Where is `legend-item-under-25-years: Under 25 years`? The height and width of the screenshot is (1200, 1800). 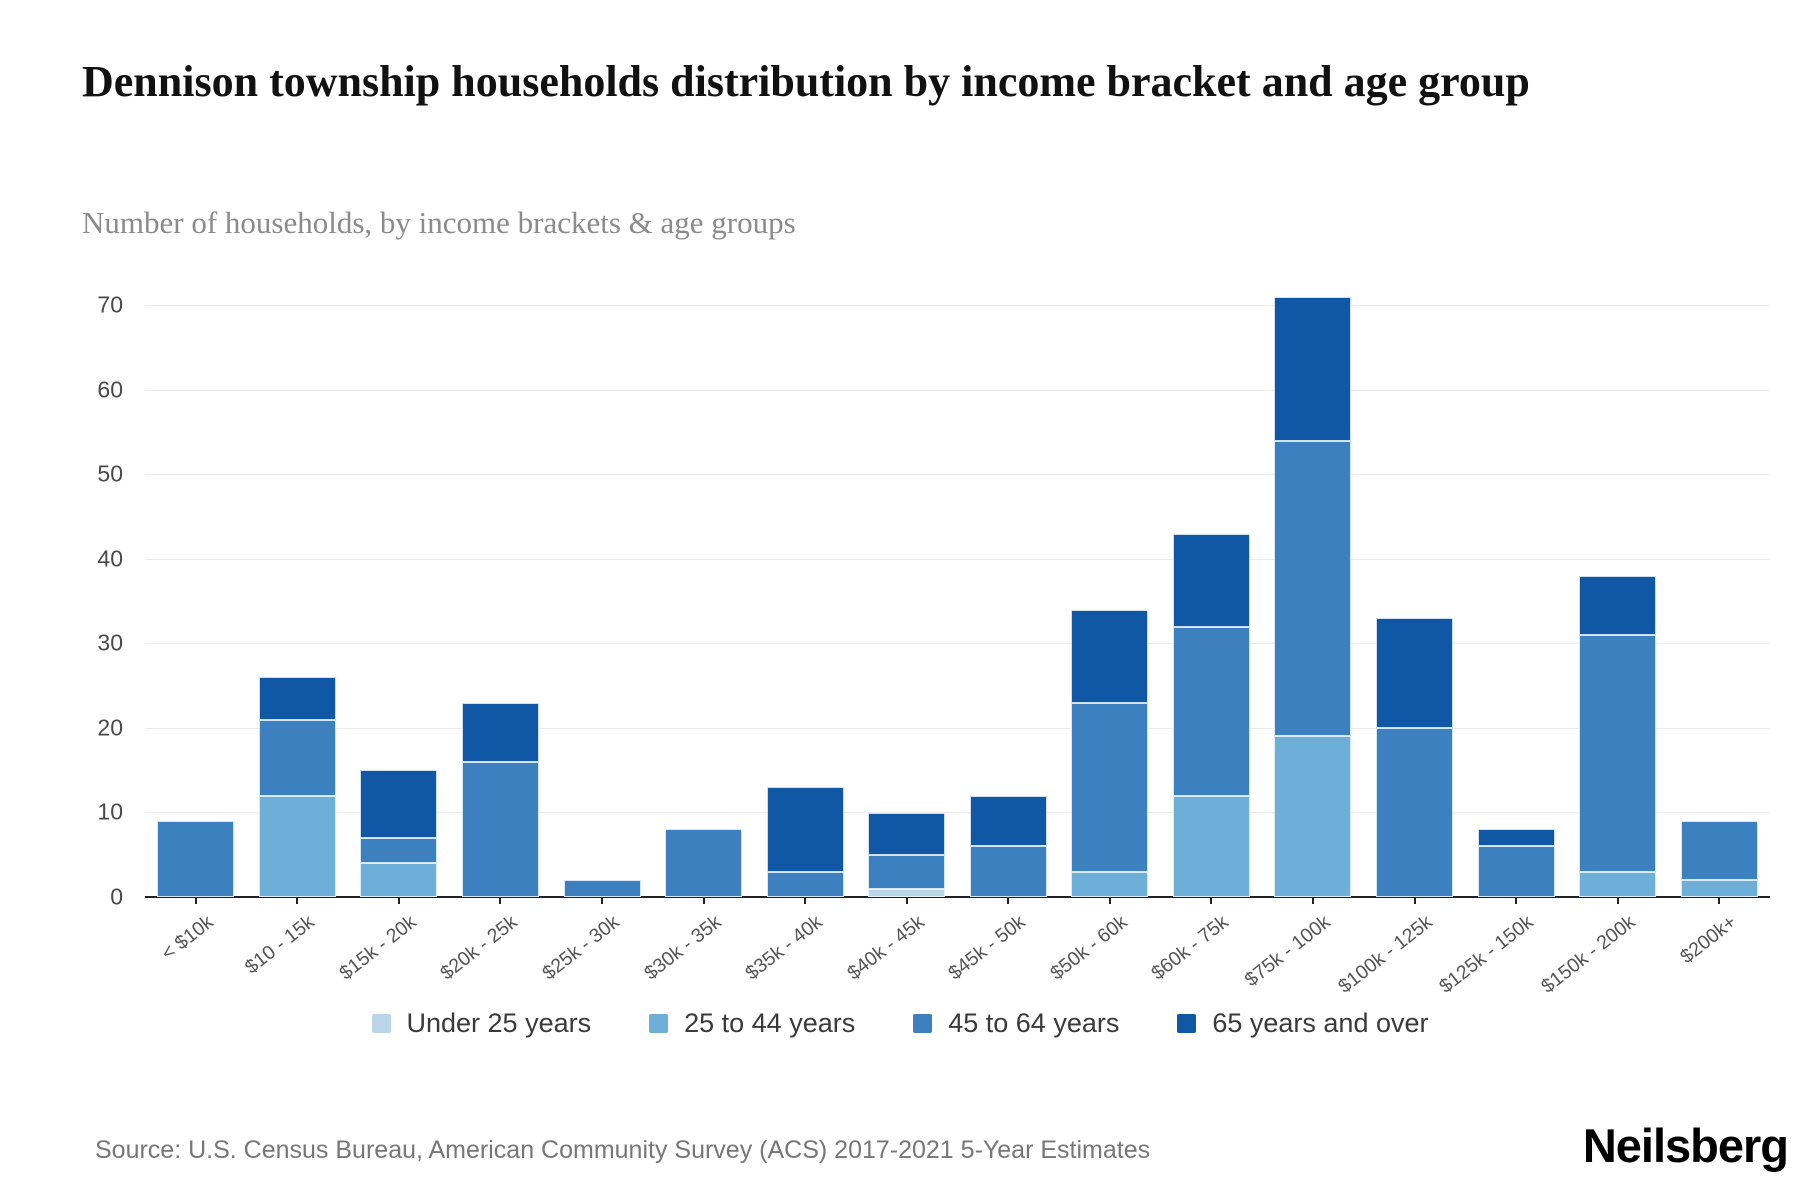
legend-item-under-25-years: Under 25 years is located at coordinates (481, 1023).